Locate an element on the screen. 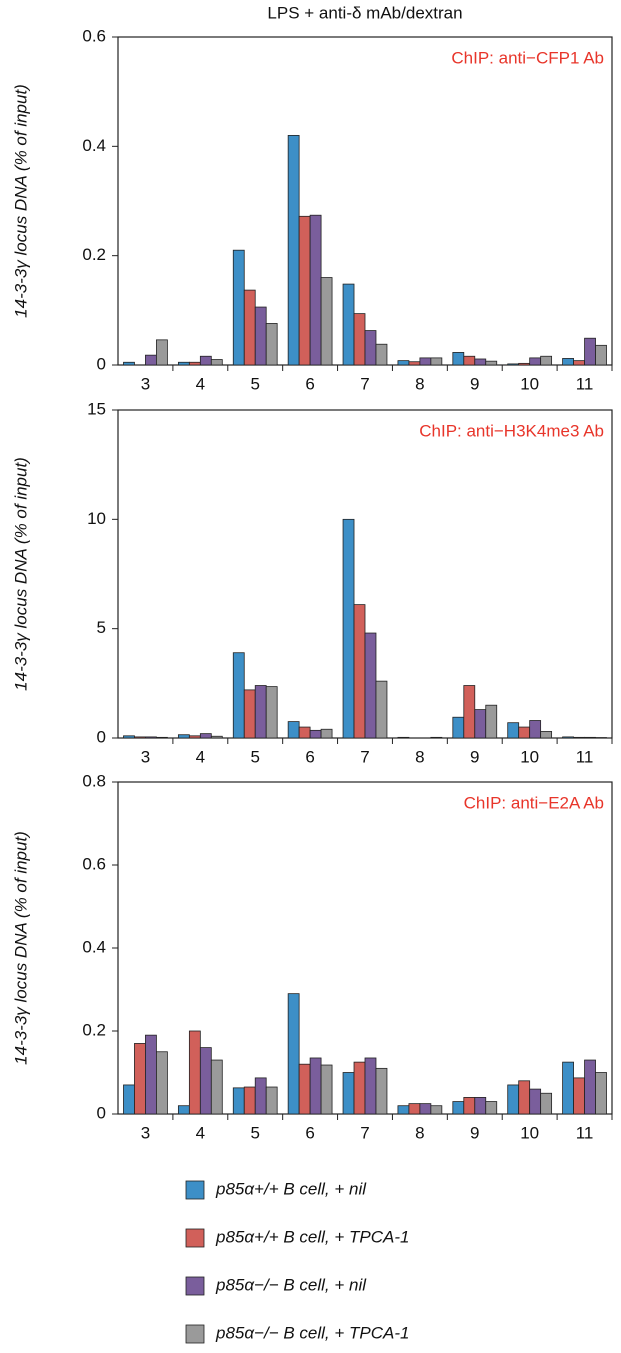 This screenshot has height=1353, width=621. legend-label: p85α−/− B cell, + TPCA-1 is located at coordinates (312, 1332).